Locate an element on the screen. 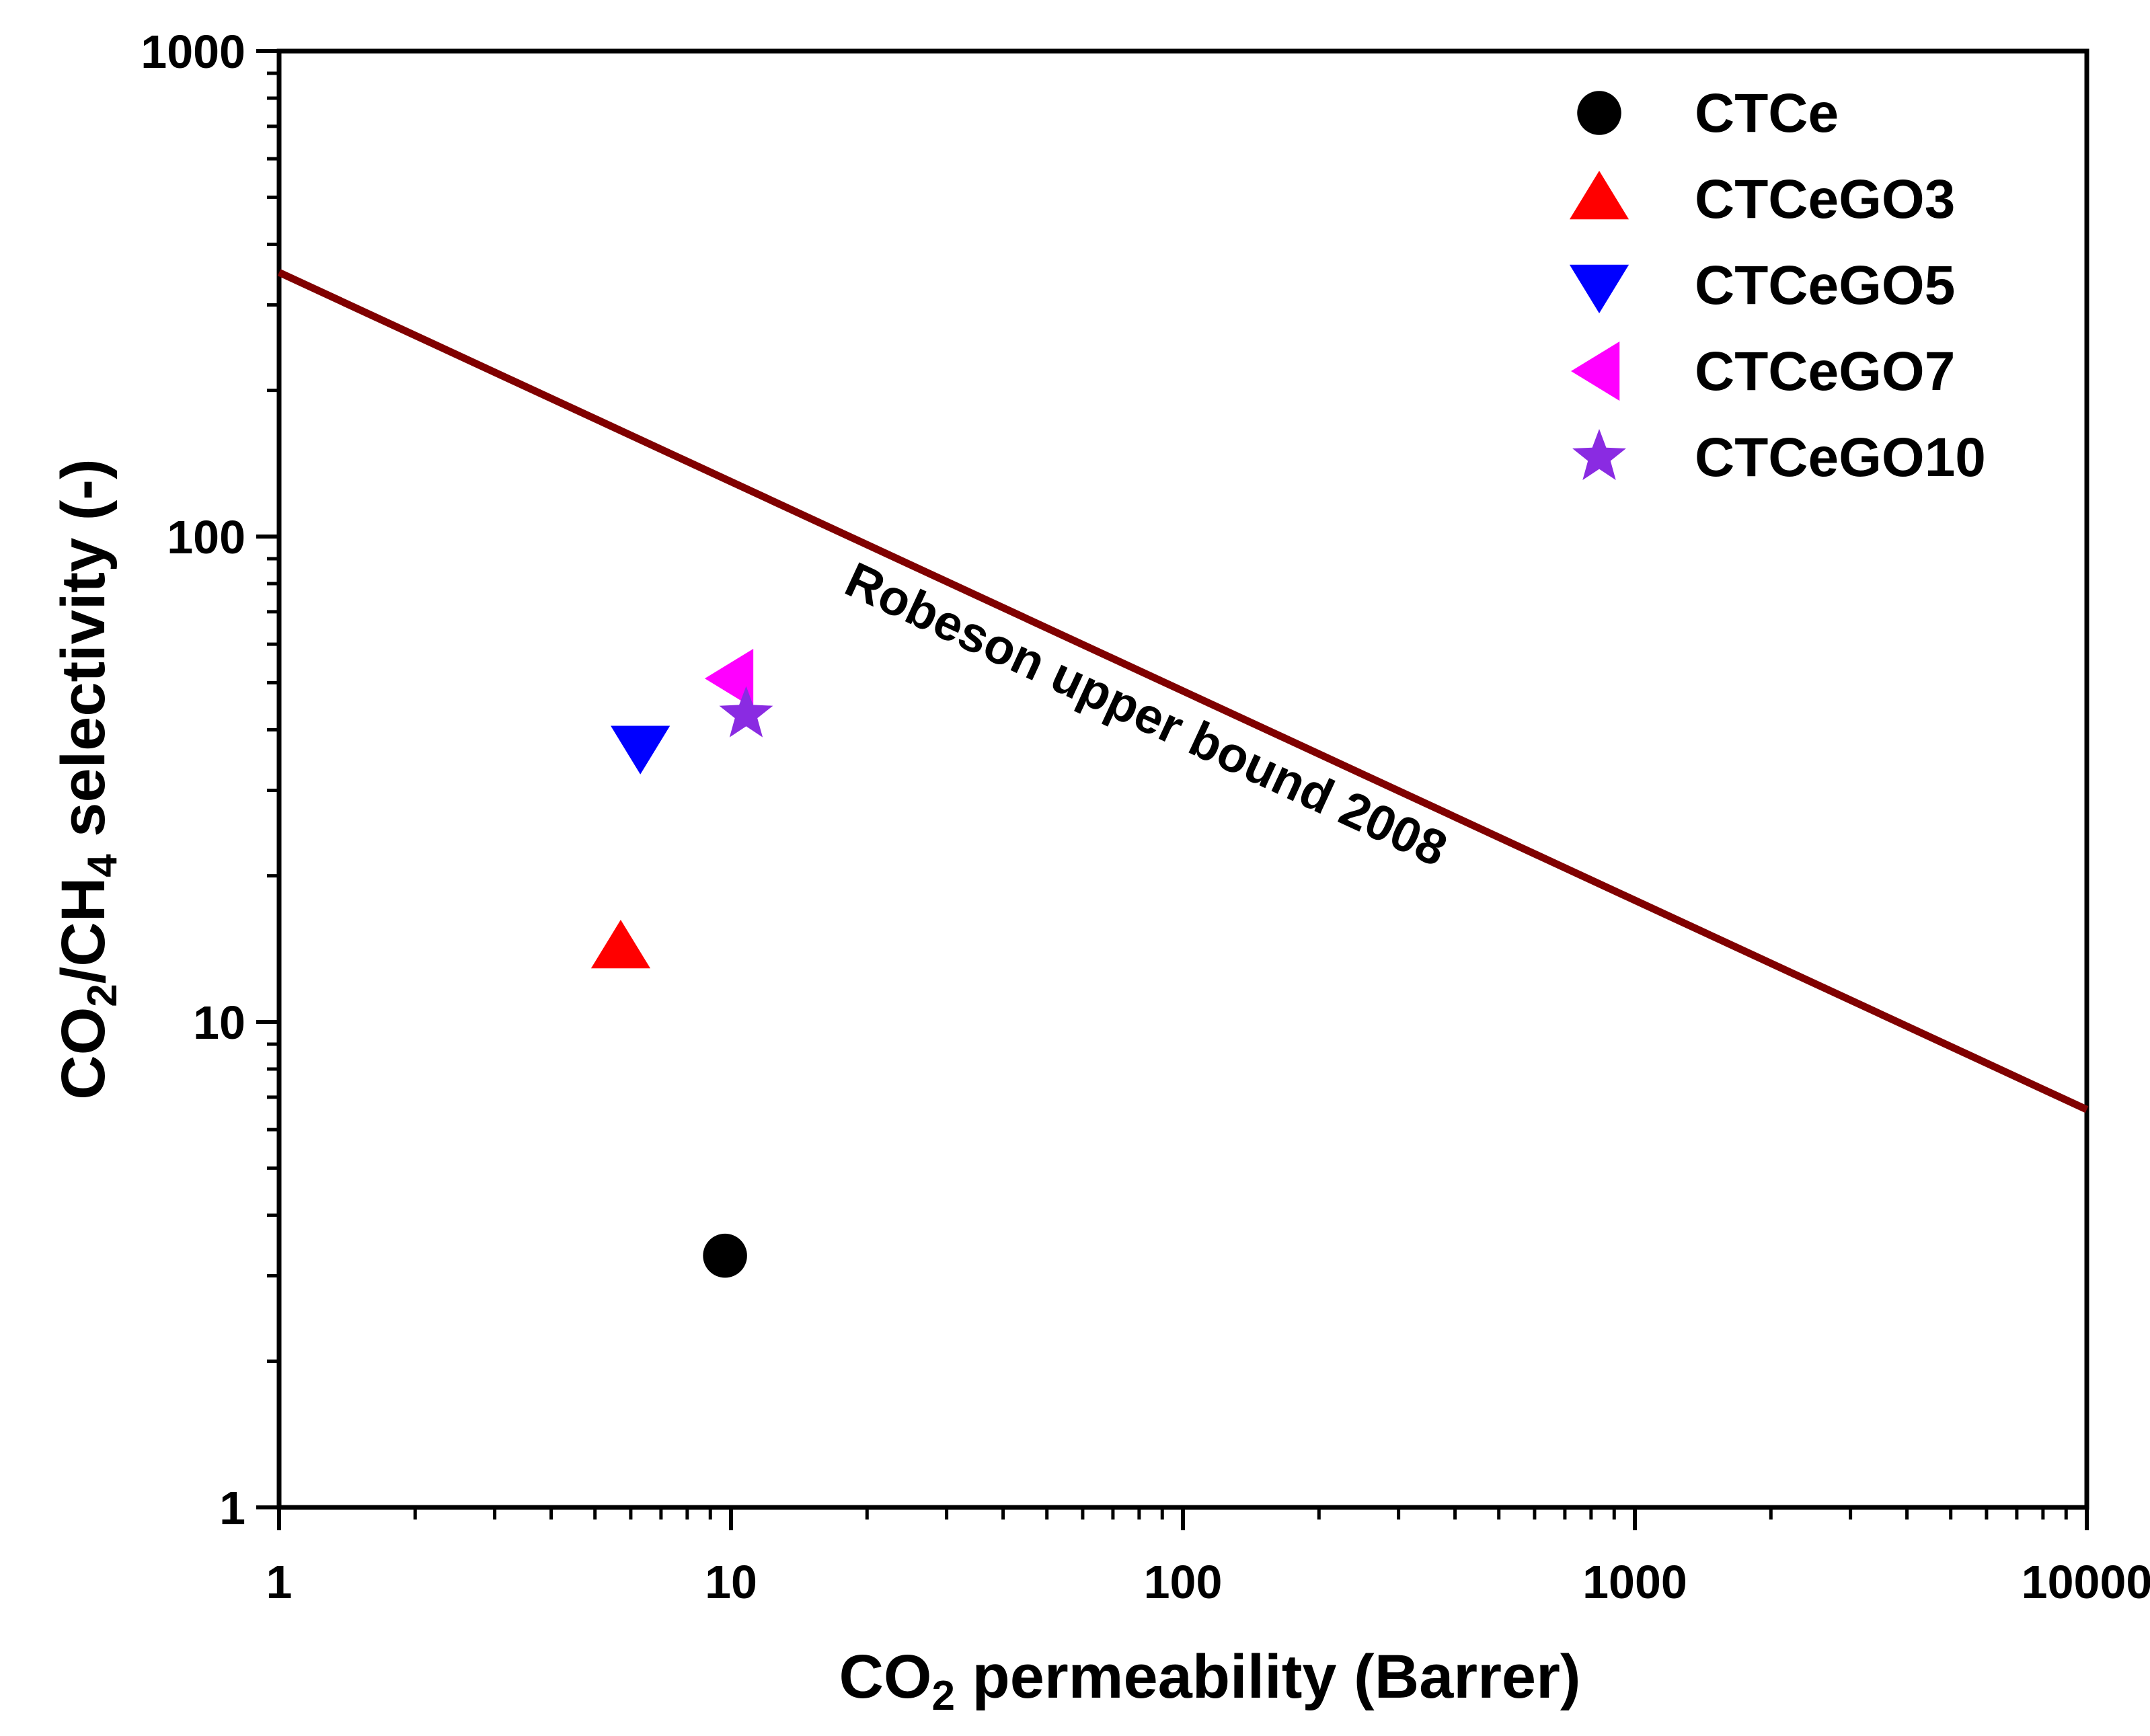 Image resolution: width=2150 pixels, height=1736 pixels. y-axis-title: CO2/CH4 selectivity (-) is located at coordinates (87, 779).